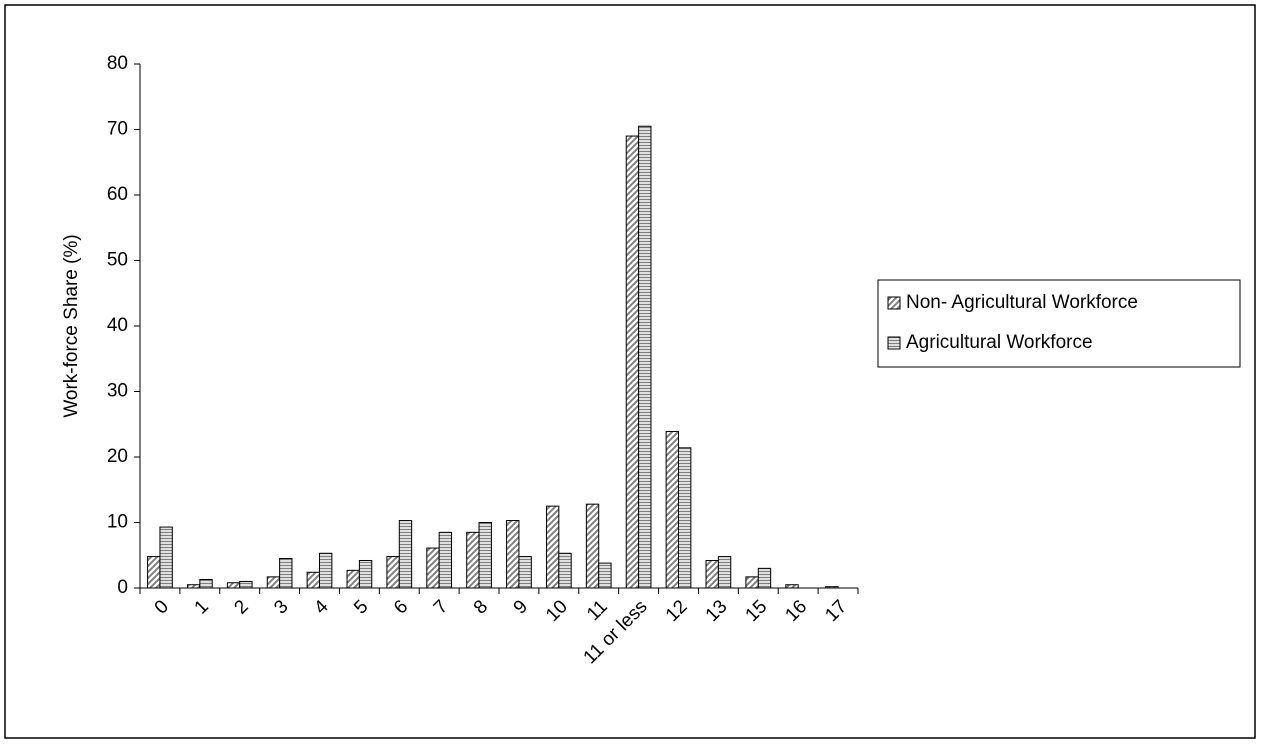 The width and height of the screenshot is (1261, 748). I want to click on y-tick-label: 40, so click(117, 325).